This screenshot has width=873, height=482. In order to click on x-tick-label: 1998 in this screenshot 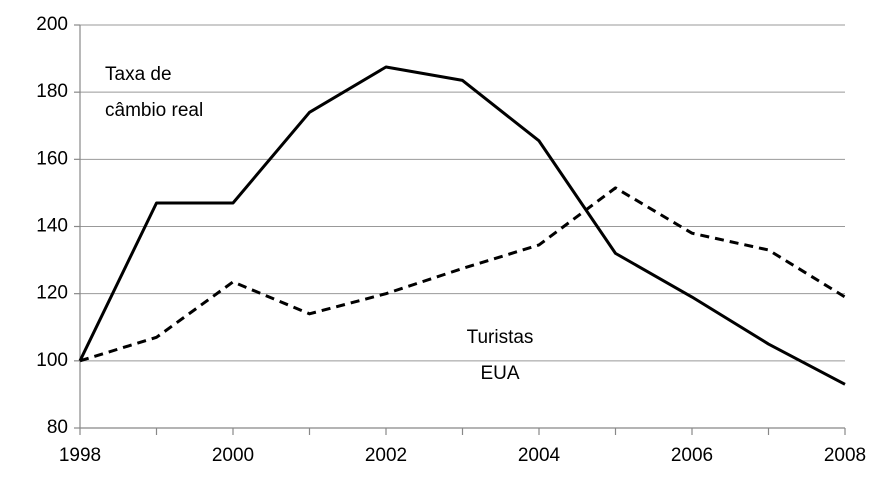, I will do `click(80, 455)`.